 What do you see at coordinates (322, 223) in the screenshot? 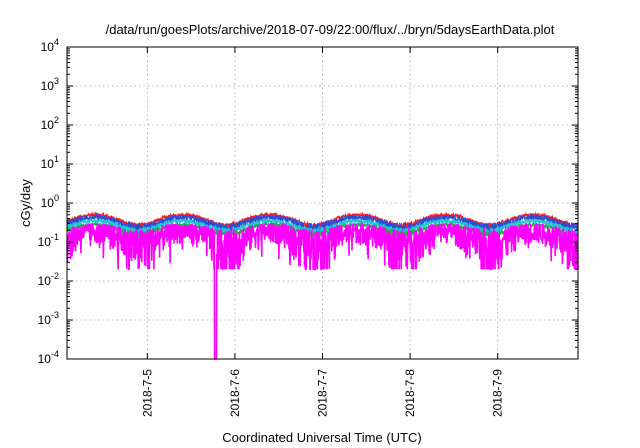
I see `series-line` at bounding box center [322, 223].